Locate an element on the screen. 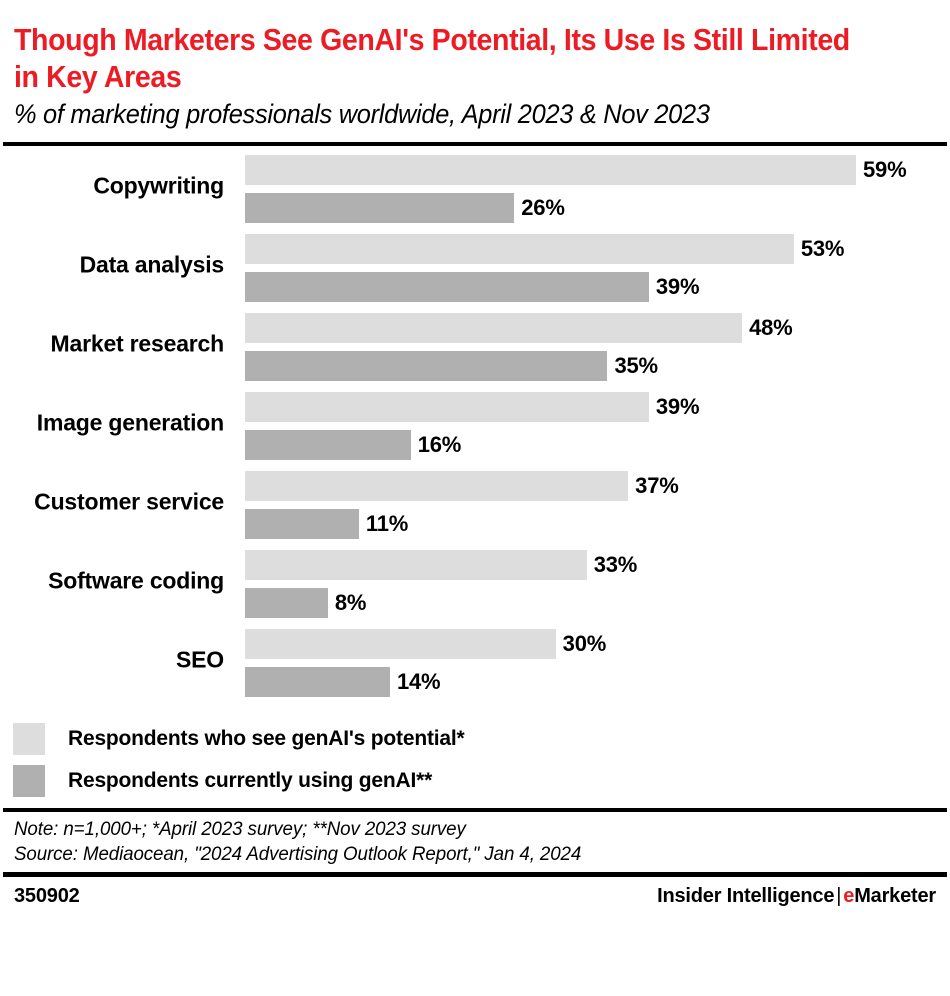  bar-pair: 48% 35% is located at coordinates (597, 347).